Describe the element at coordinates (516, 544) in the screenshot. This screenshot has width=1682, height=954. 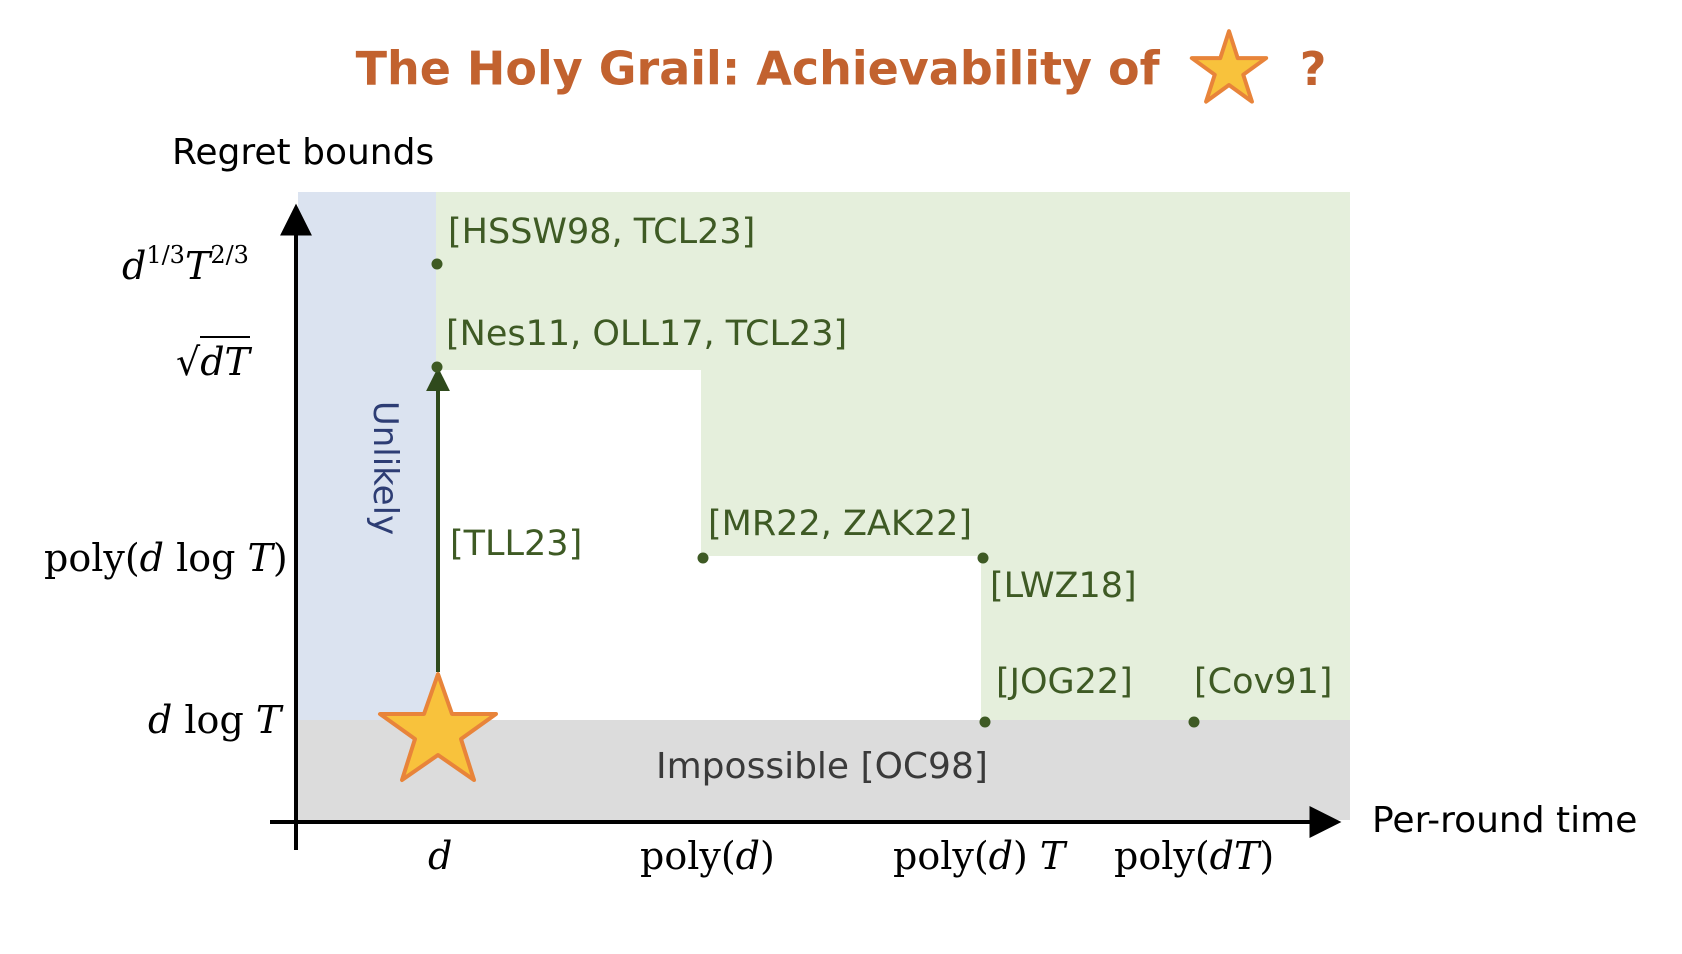
I see `ref-tll: [TLL23]` at that location.